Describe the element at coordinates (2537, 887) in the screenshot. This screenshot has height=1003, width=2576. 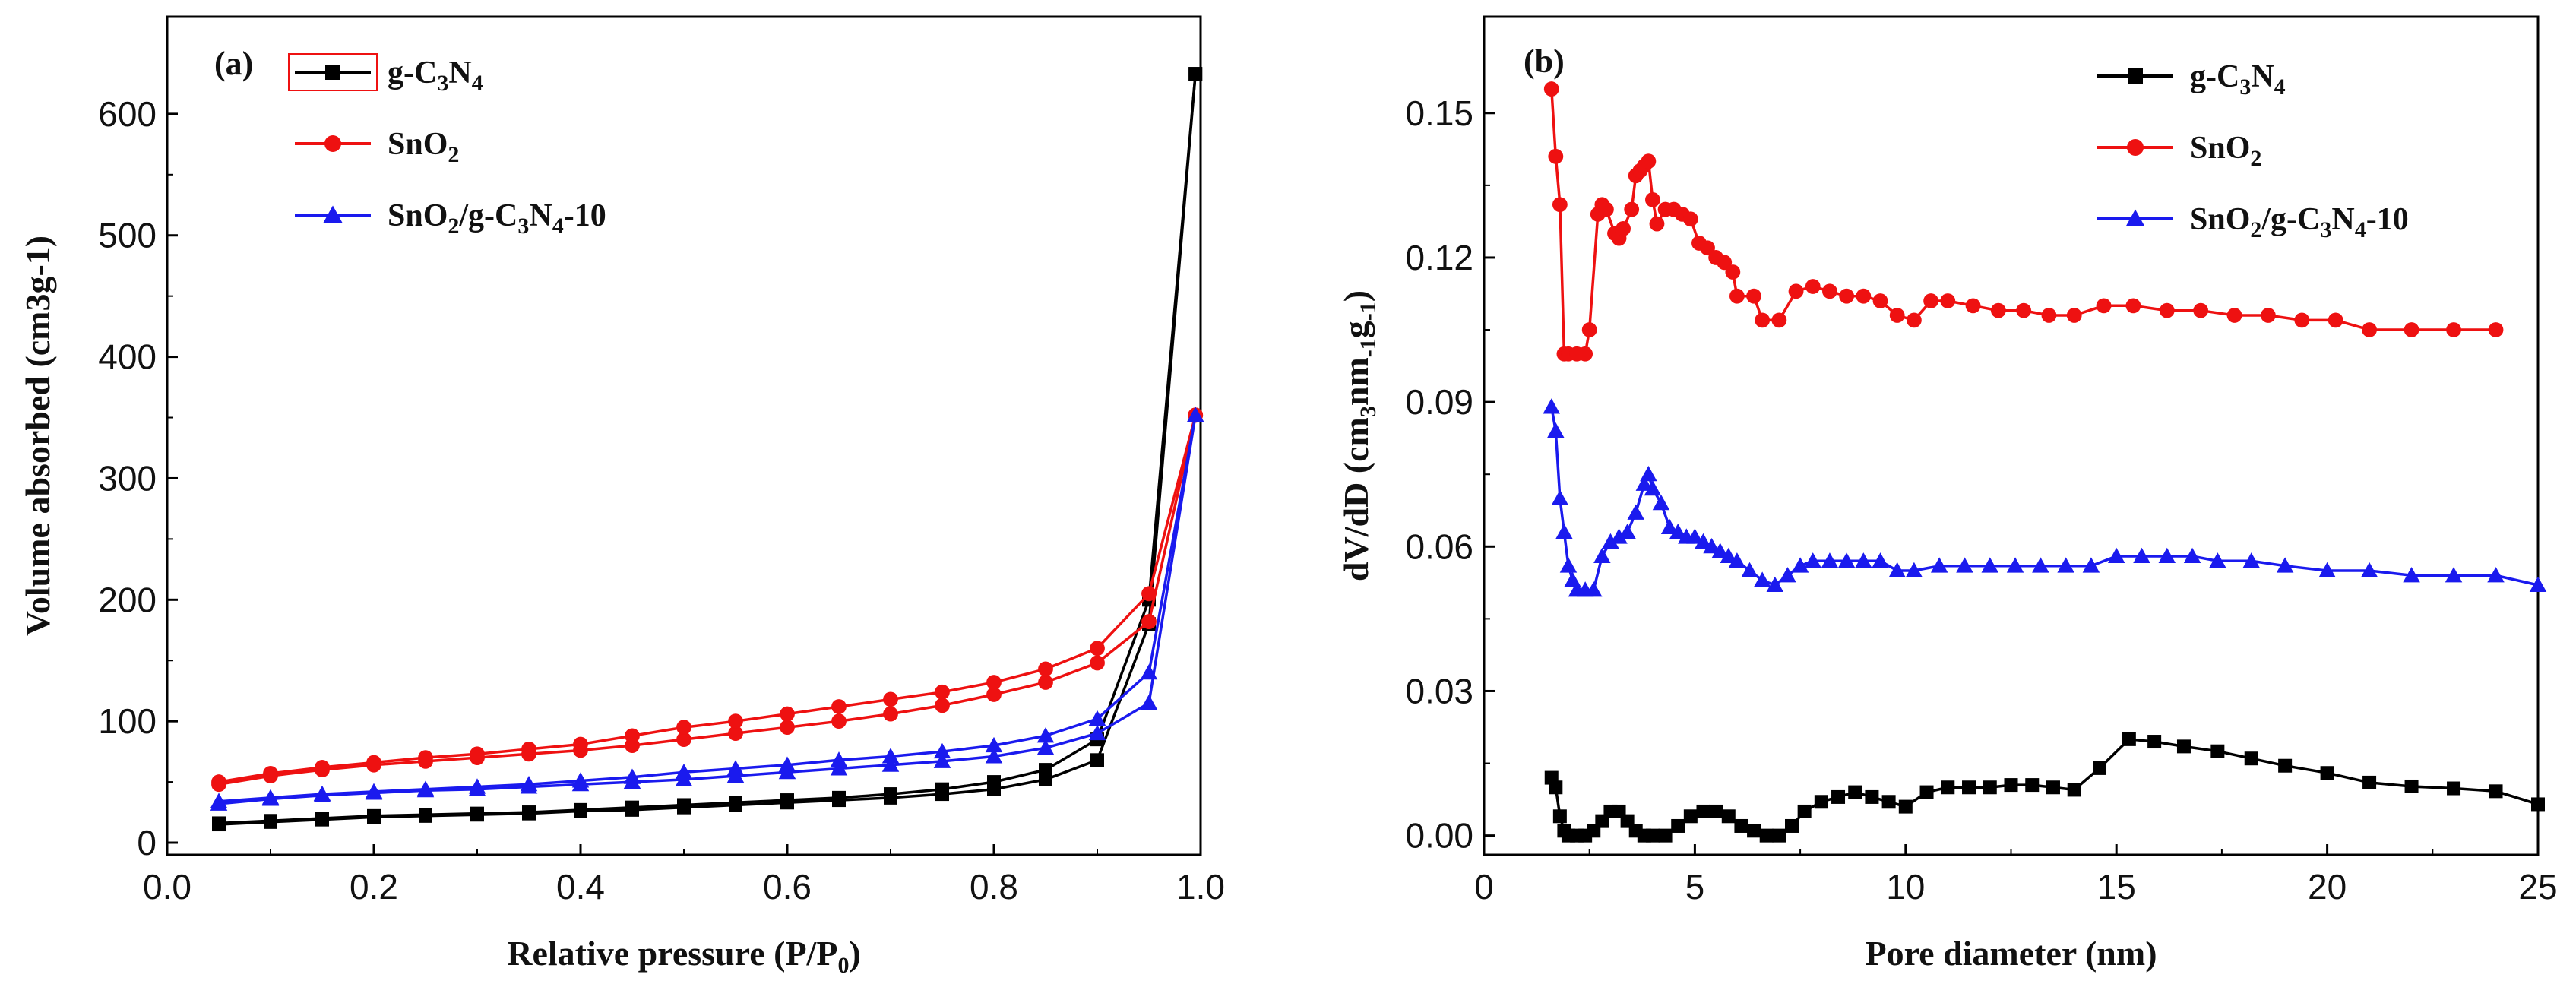
I see `x-tick-label: 25` at that location.